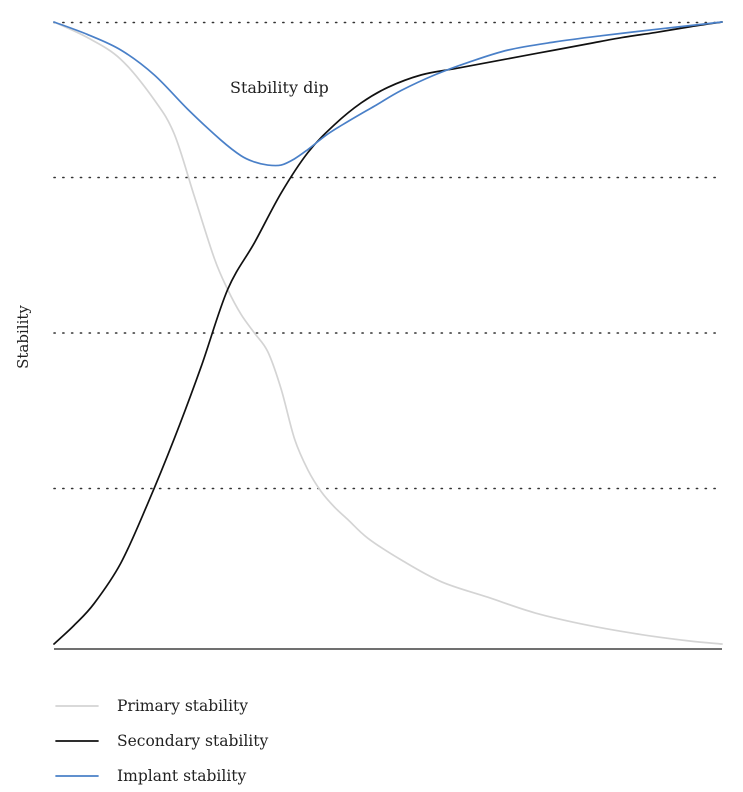 This screenshot has width=743, height=792. I want to click on legend-item-secondary: Secondary stability, so click(161, 741).